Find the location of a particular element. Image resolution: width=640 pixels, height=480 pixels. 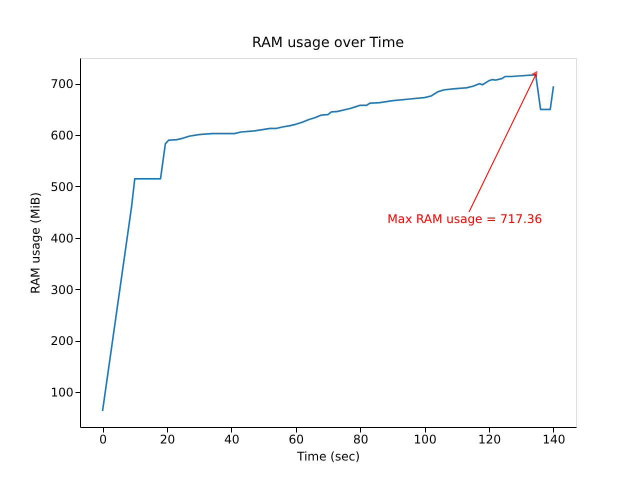

y-tick-label: 400 is located at coordinates (62, 238).